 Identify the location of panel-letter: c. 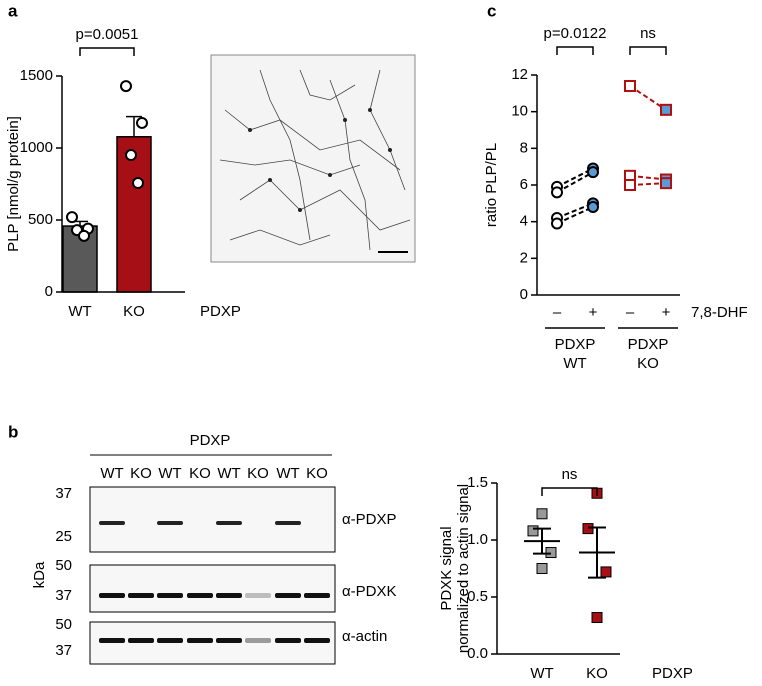
(491, 10).